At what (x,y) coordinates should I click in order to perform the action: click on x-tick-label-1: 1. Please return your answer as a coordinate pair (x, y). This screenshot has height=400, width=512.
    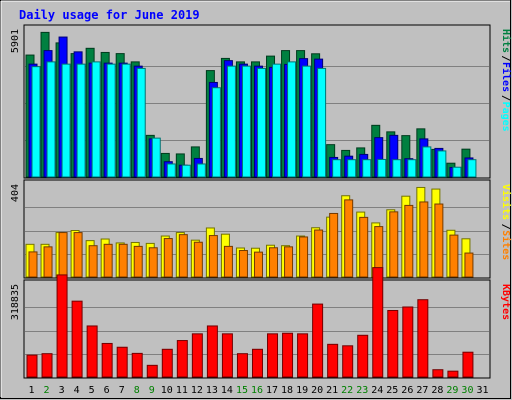
    Looking at the image, I should click on (32, 390).